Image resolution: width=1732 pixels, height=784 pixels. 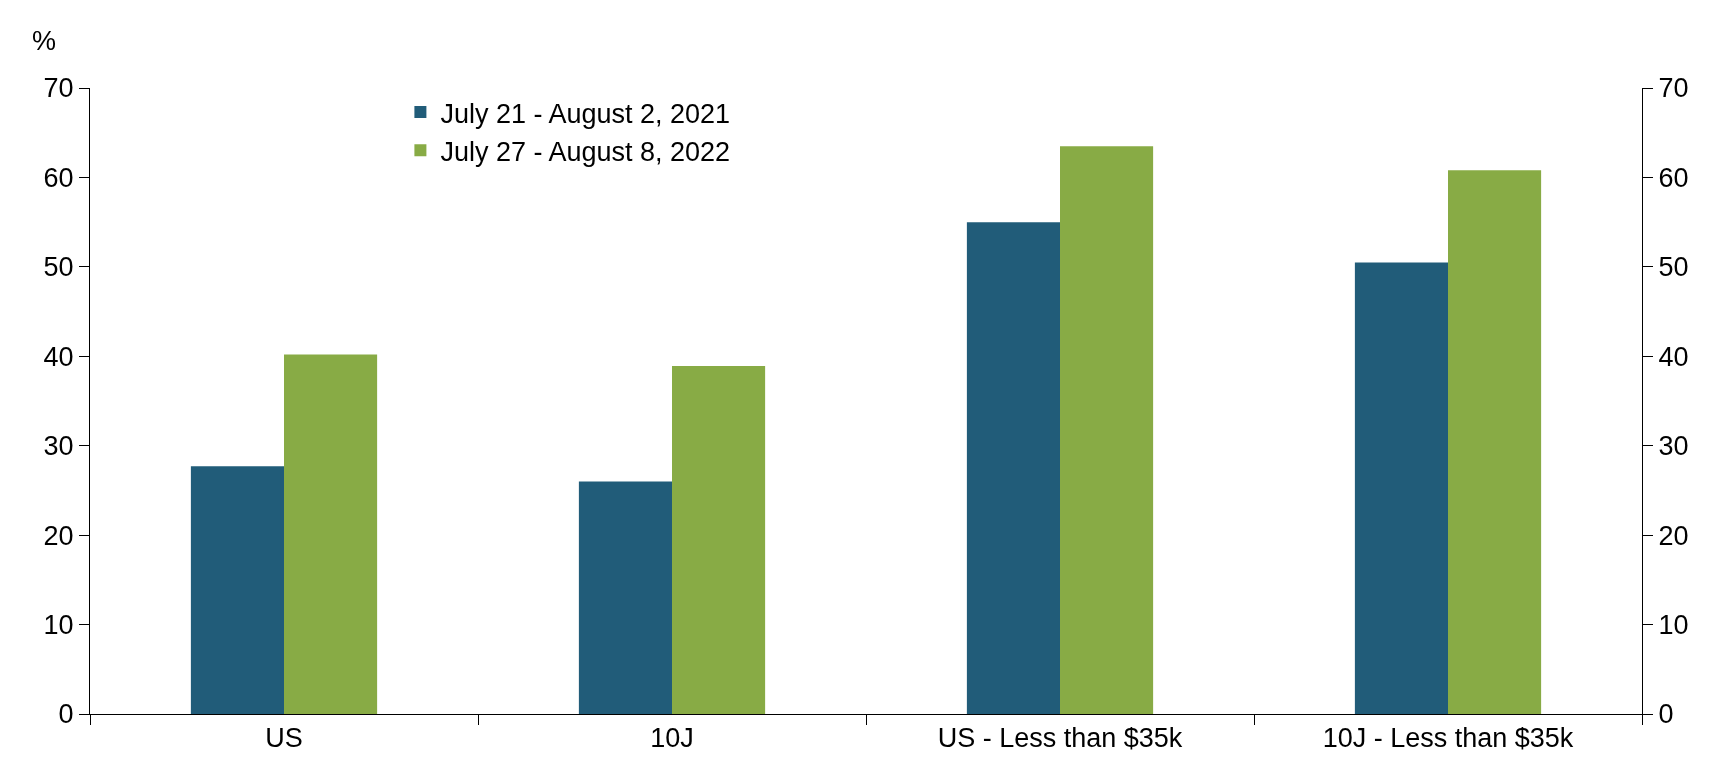 I want to click on y2-tick-label: 0, so click(x=1666, y=714).